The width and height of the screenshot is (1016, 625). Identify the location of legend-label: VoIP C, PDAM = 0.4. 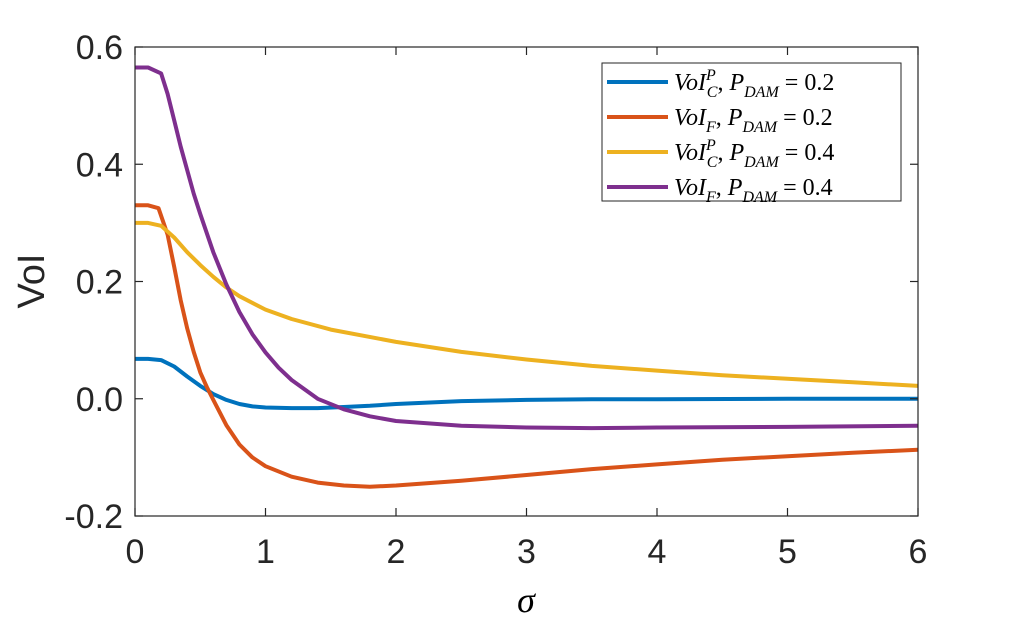
(754, 154).